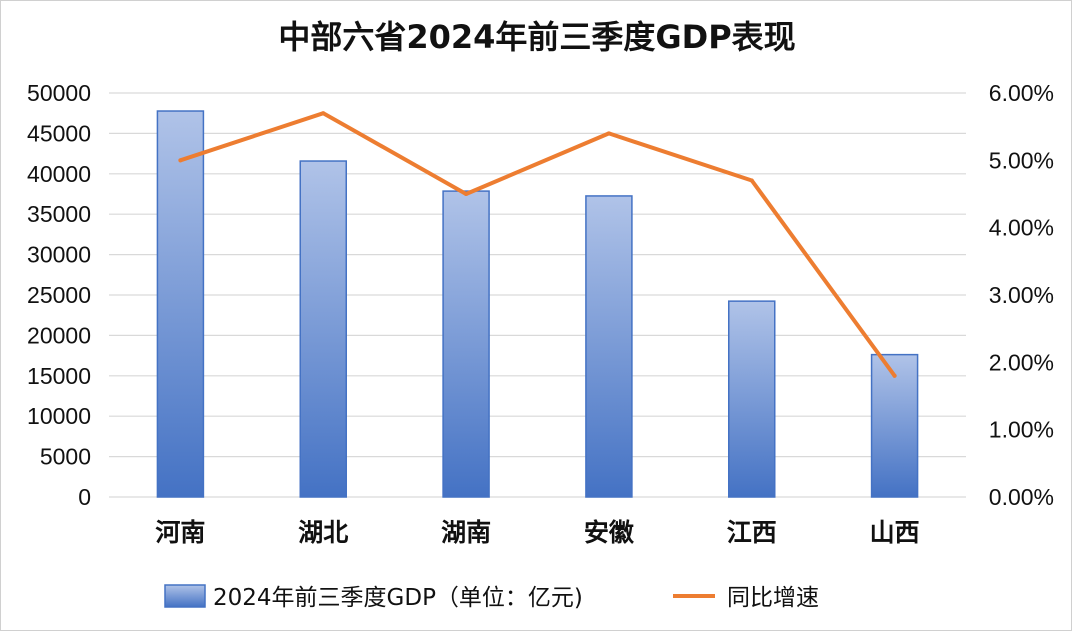  Describe the element at coordinates (59, 93) in the screenshot. I see `left-tick-label: 50000` at that location.